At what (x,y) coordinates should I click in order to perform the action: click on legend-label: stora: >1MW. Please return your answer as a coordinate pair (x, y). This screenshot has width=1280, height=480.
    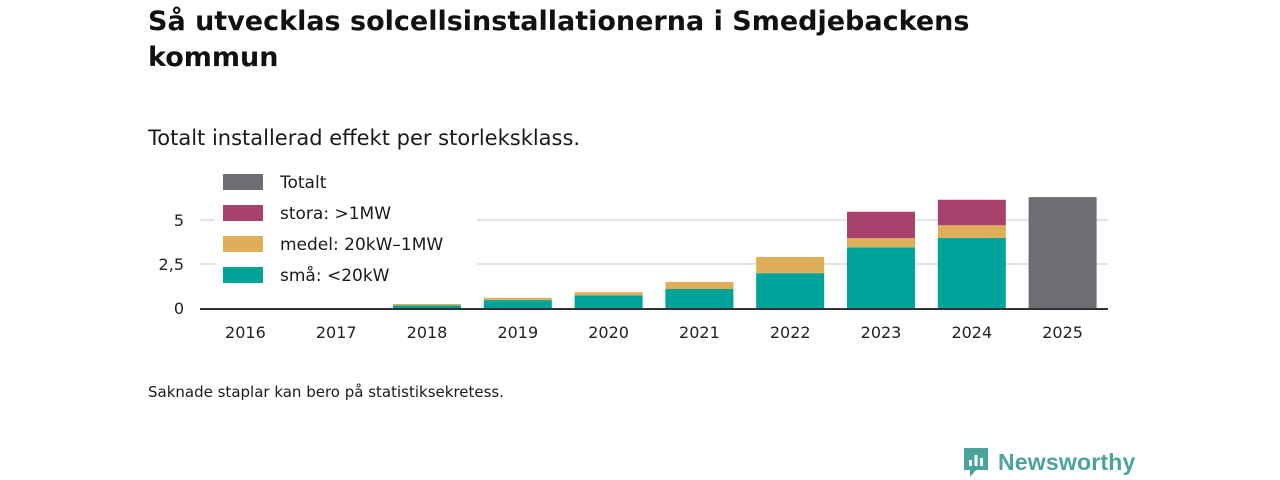
    Looking at the image, I should click on (335, 214).